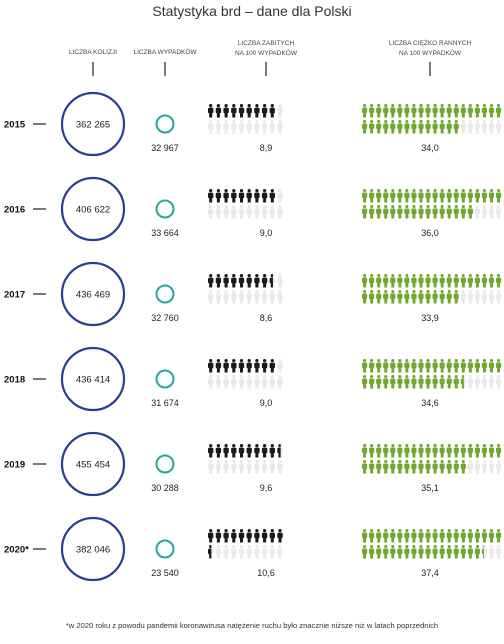  What do you see at coordinates (245, 119) in the screenshot?
I see `killed-icon-grid` at bounding box center [245, 119].